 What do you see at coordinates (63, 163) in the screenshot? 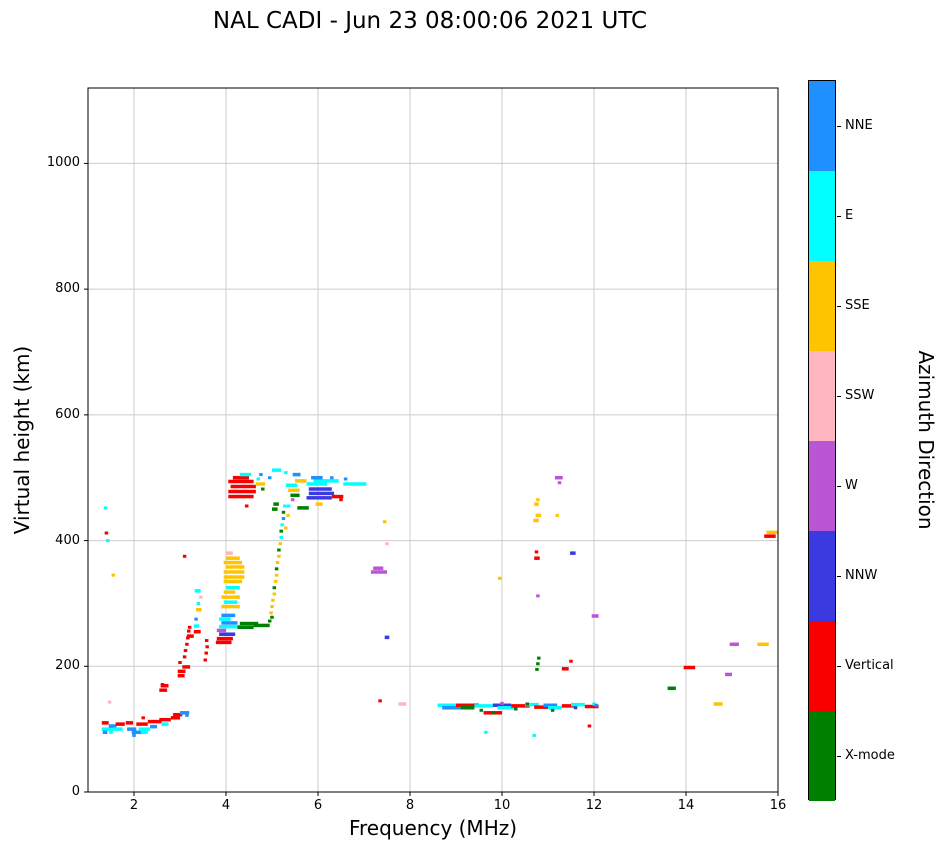
I see `y-tick-label: 1000` at bounding box center [63, 163].